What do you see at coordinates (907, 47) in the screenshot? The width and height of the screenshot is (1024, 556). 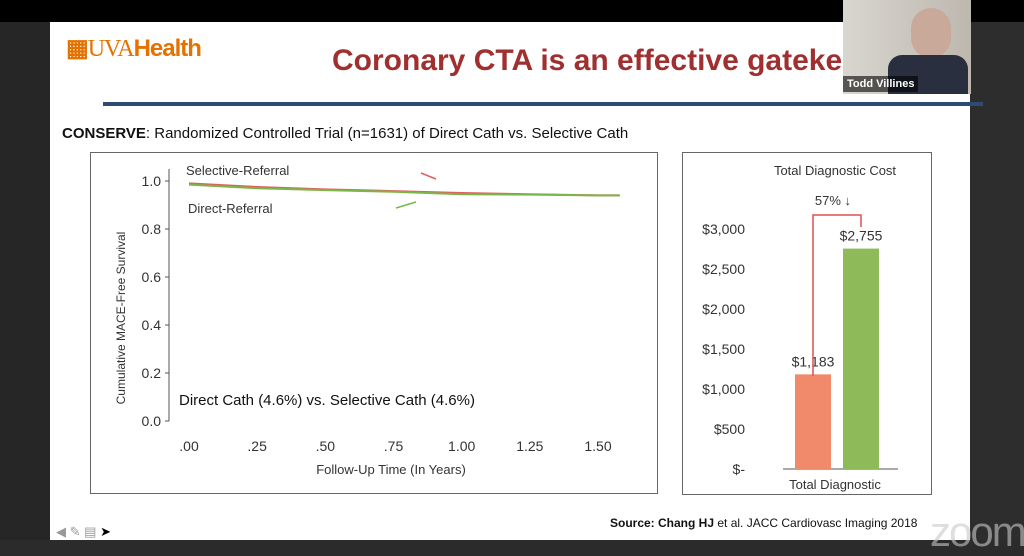 I see `participant-video: Todd Villines` at bounding box center [907, 47].